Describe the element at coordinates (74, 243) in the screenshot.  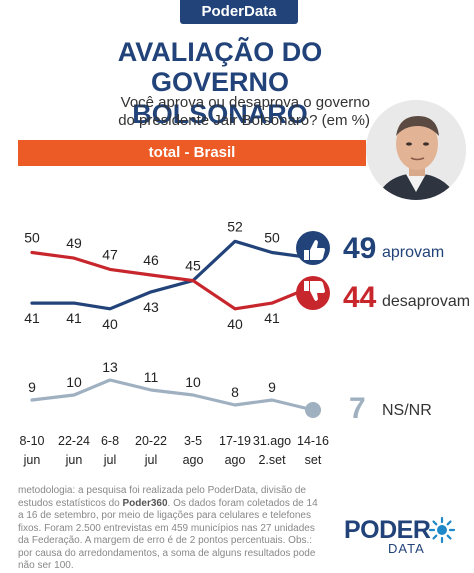
I see `data-label-disapprove: 49` at that location.